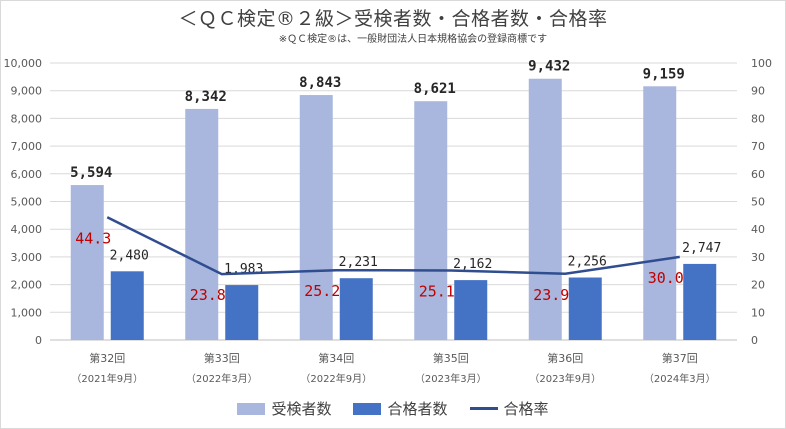  I want to click on legend-item-passers: 合格者数, so click(400, 408).